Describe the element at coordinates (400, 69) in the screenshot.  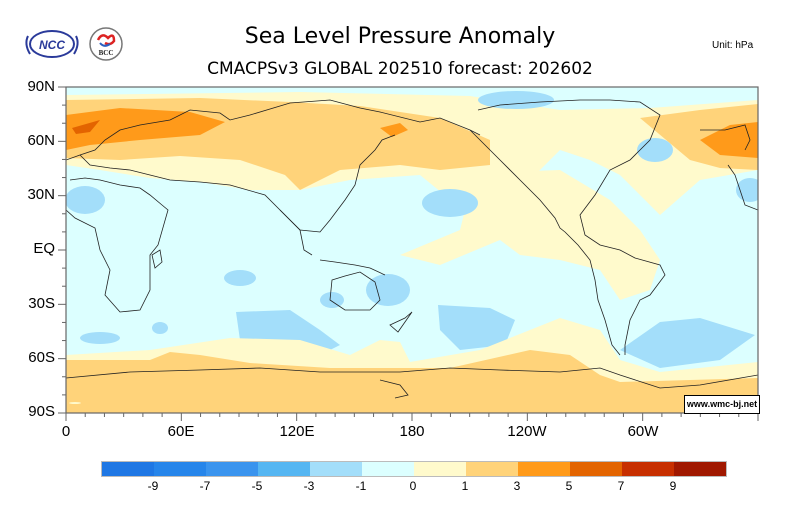
I see `chart-subtitle: CMACPSv3 GLOBAL 202510 forecast: 202602` at that location.